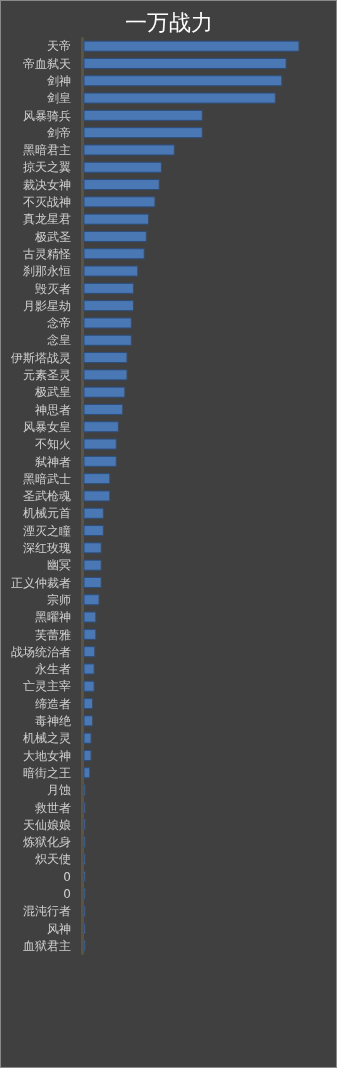 The height and width of the screenshot is (1068, 337). Describe the element at coordinates (52, 392) in the screenshot. I see `y-tick-label: 极武皇` at that location.